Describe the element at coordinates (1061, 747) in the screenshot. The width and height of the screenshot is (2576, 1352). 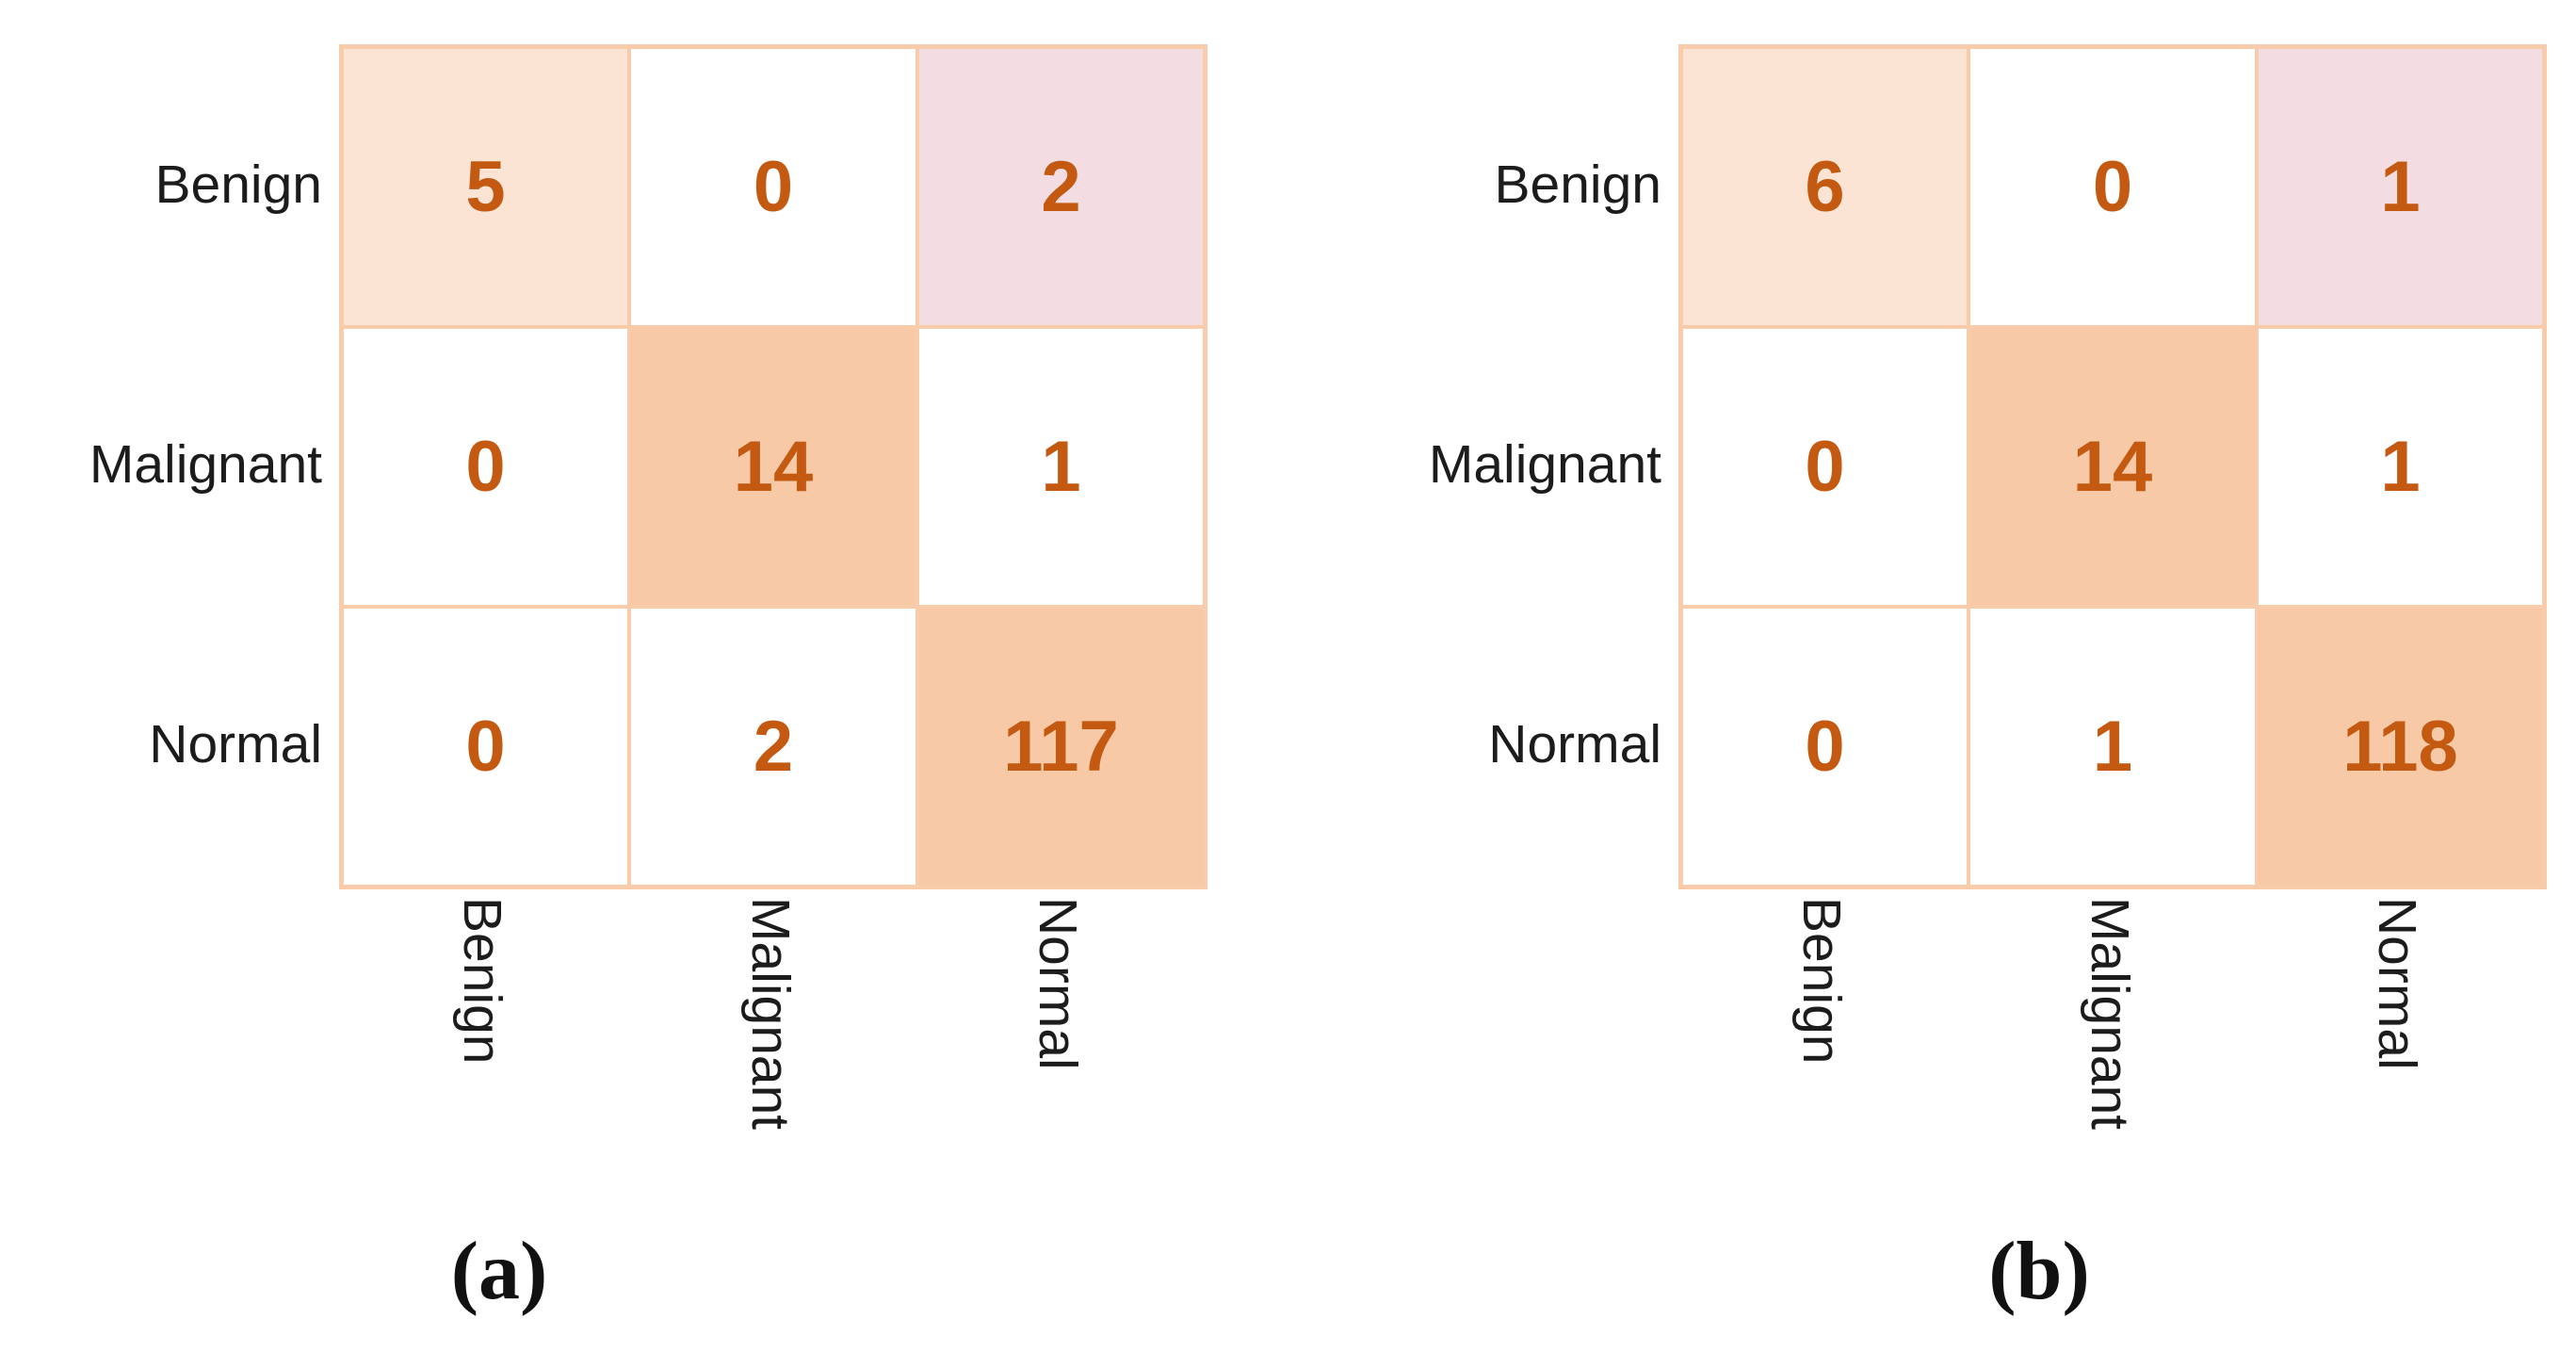
I see `matrix-cell: 117` at that location.